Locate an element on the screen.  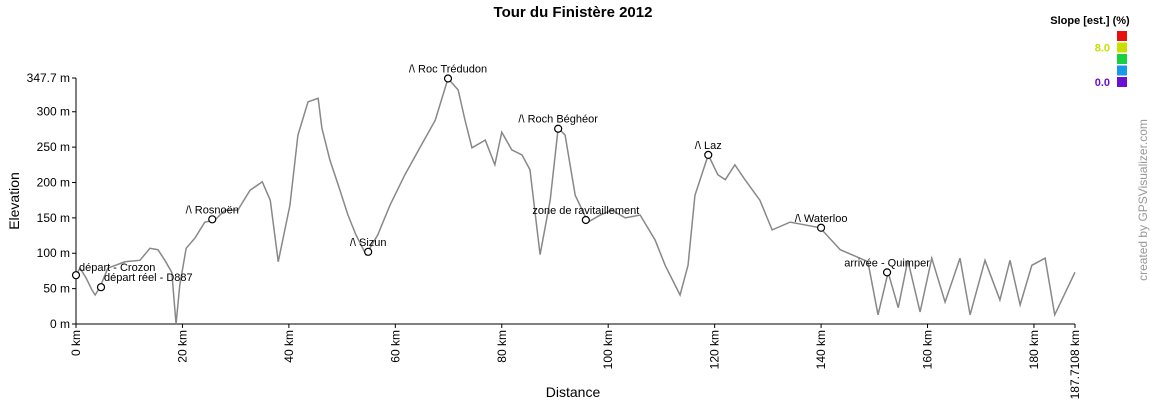
x-tick-label: 40 km is located at coordinates (289, 346).